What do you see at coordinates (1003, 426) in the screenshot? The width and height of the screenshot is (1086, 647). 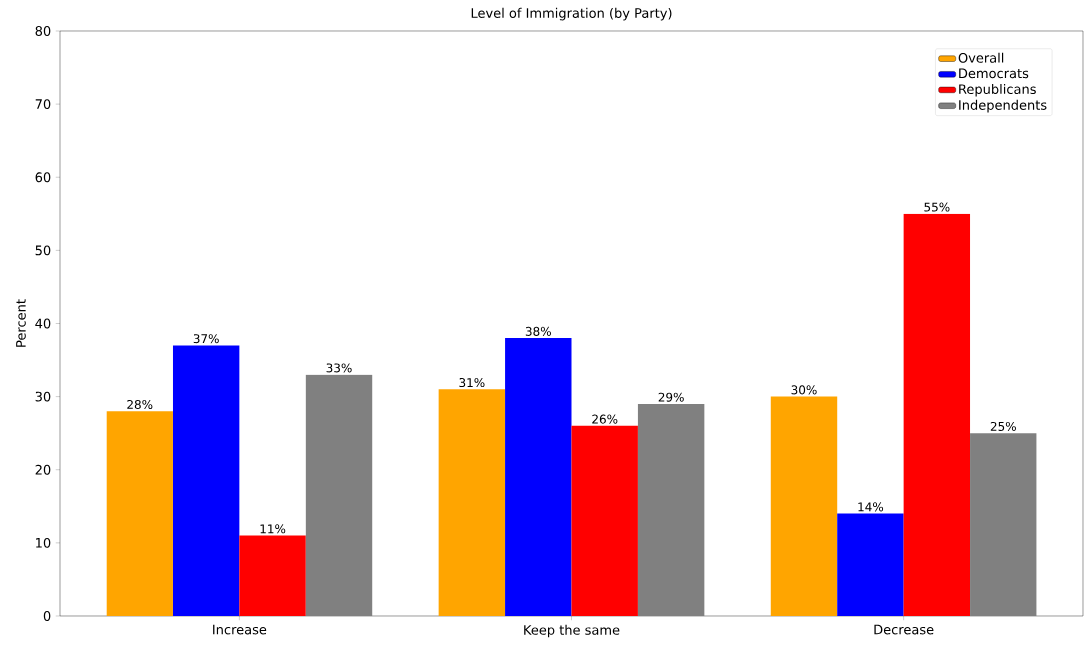 I see `data-label: 25%` at bounding box center [1003, 426].